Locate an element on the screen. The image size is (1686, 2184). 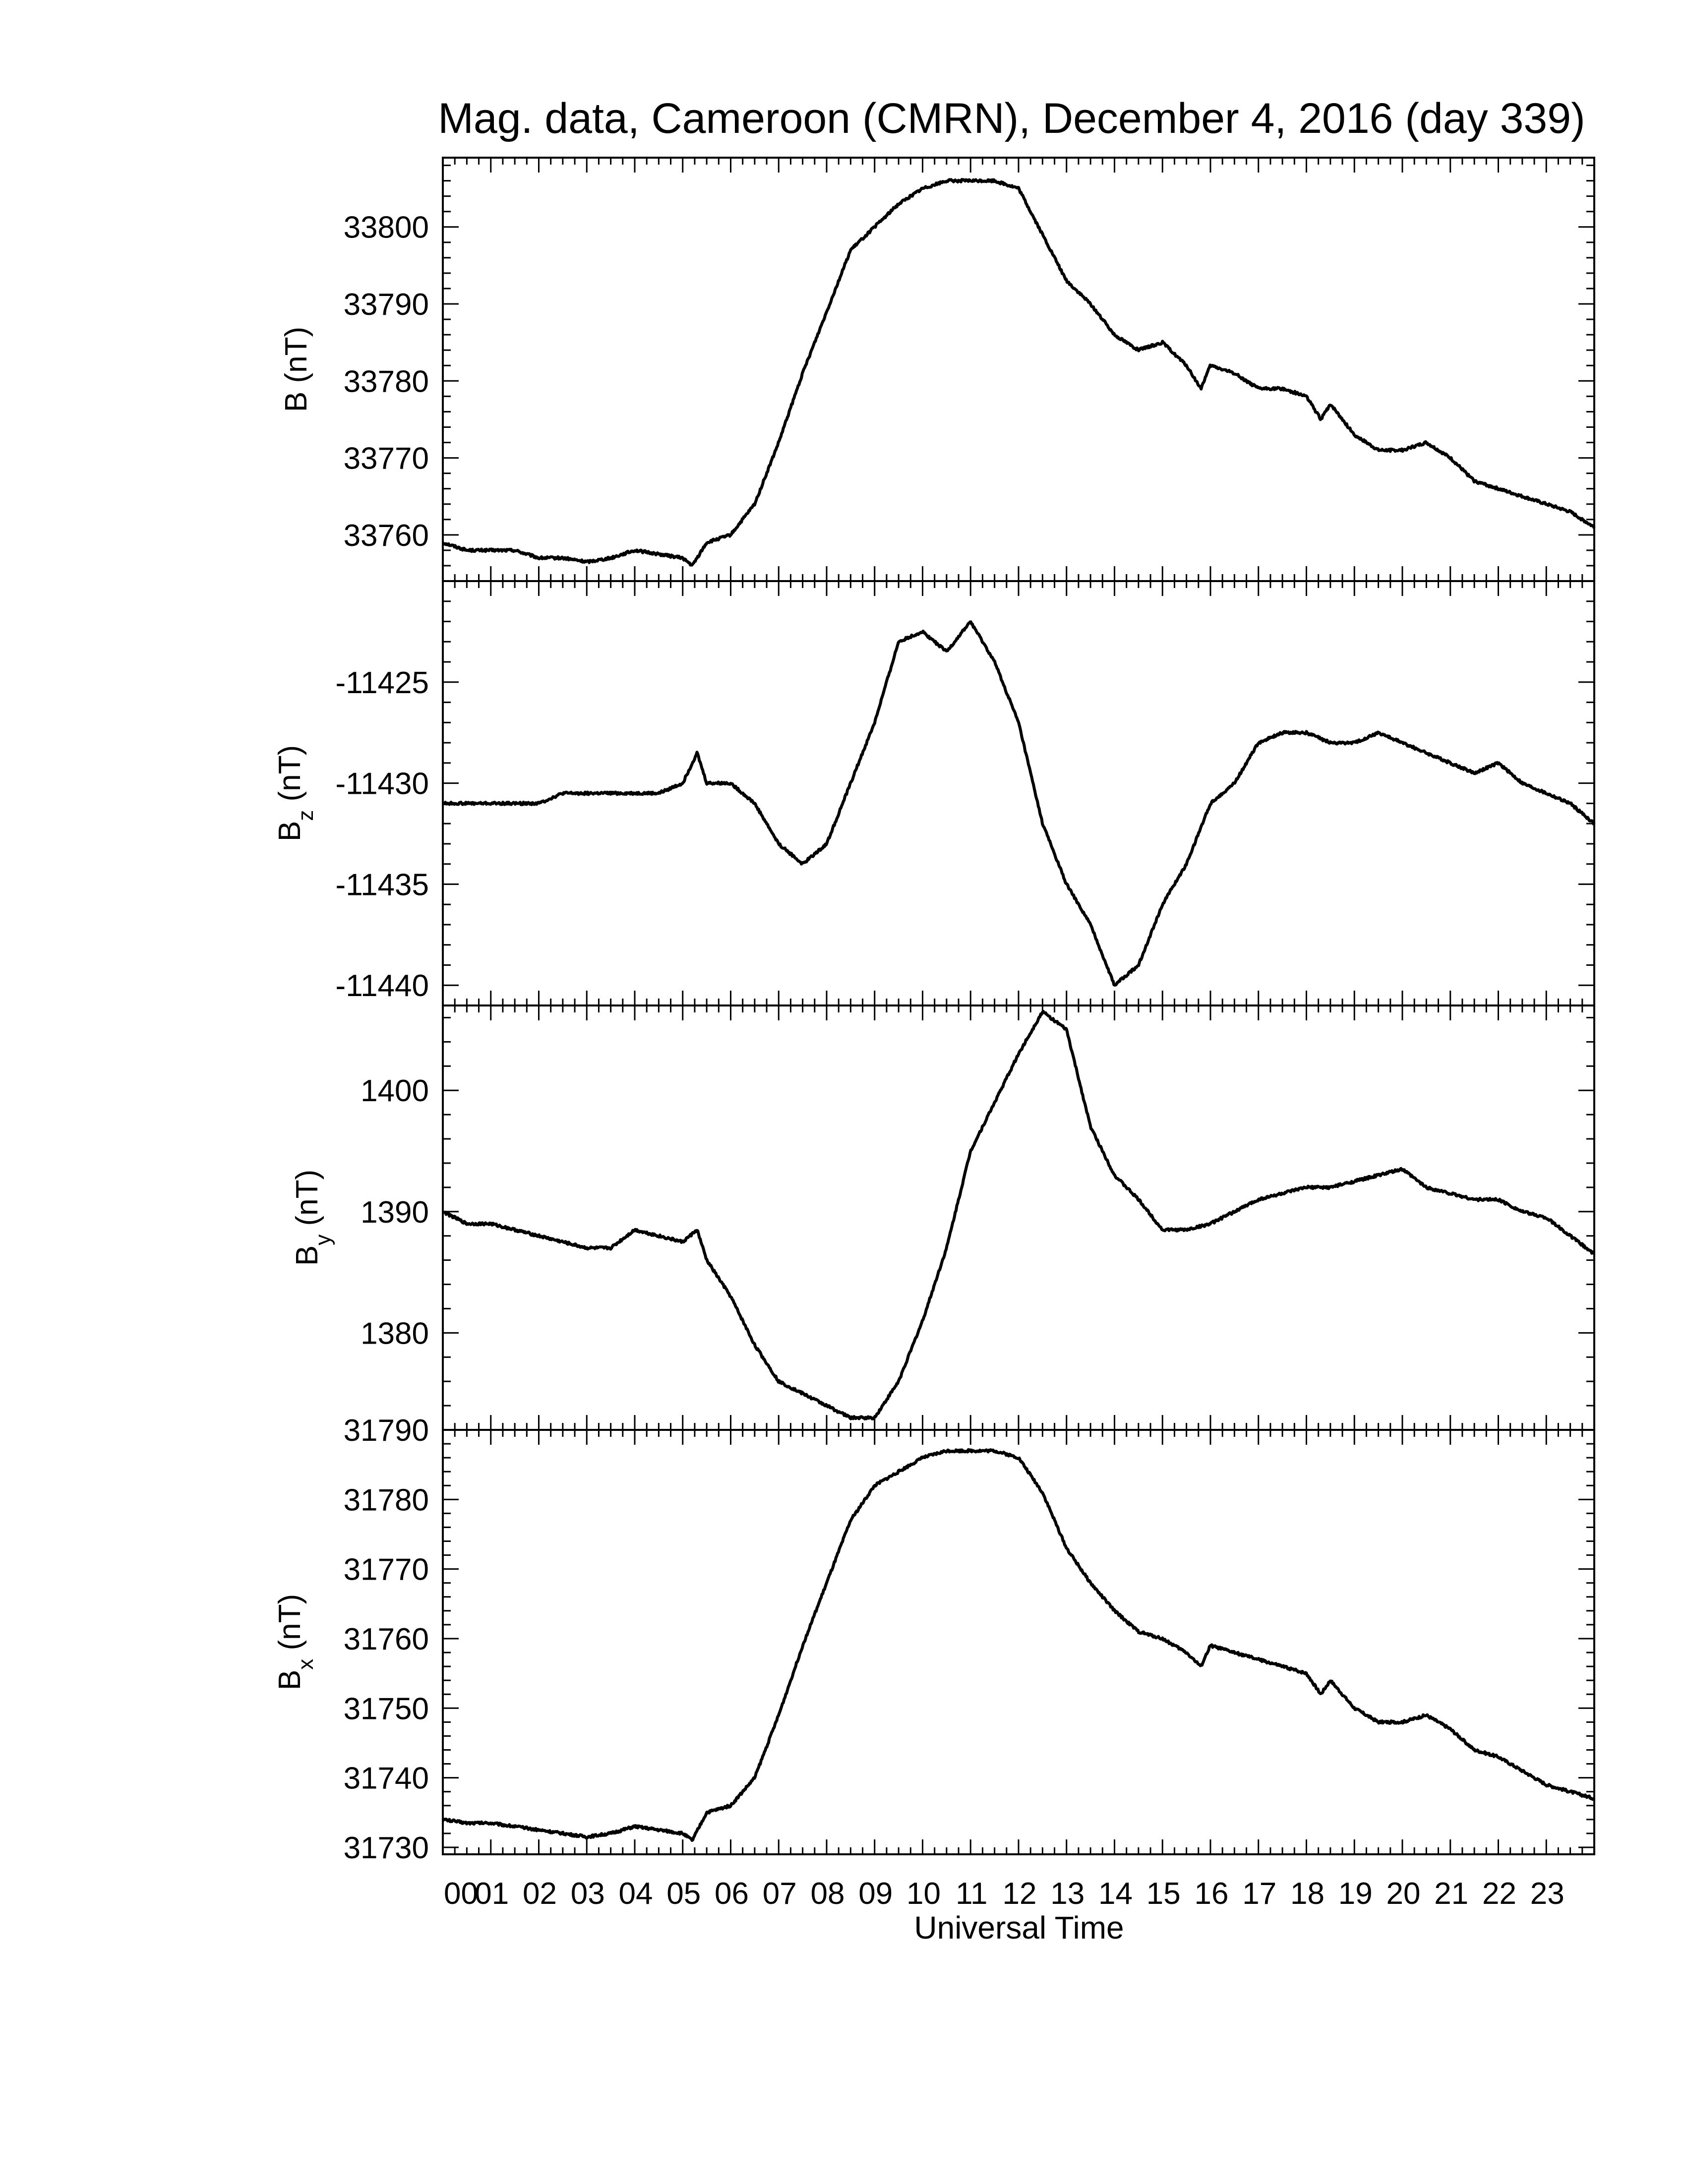
y-axis-label: By (nT) is located at coordinates (313, 1218).